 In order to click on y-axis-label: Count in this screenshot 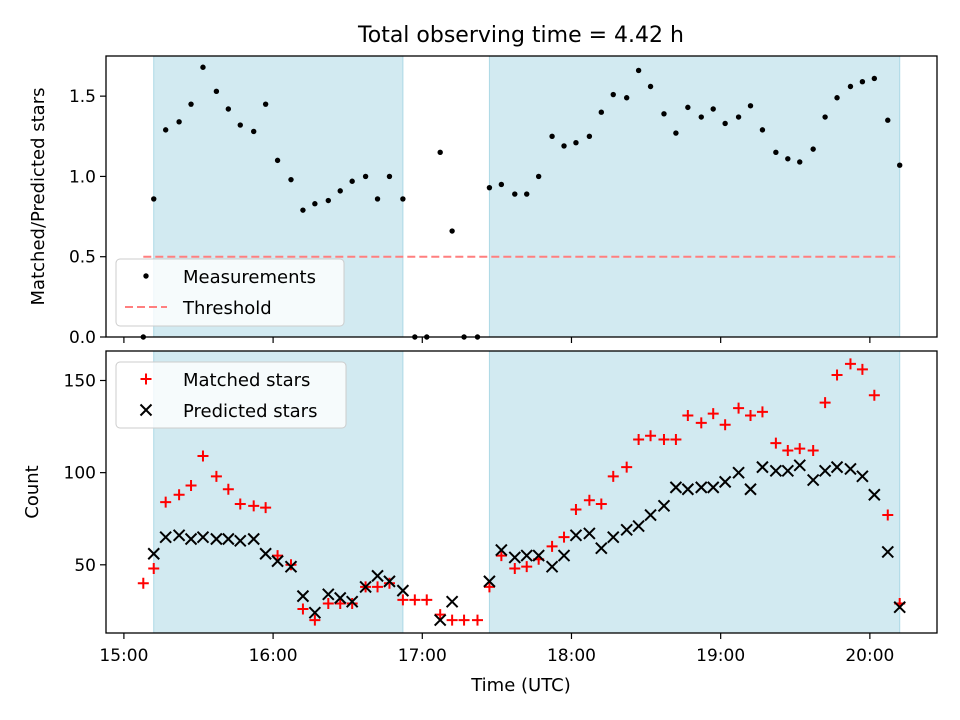, I will do `click(32, 491)`.